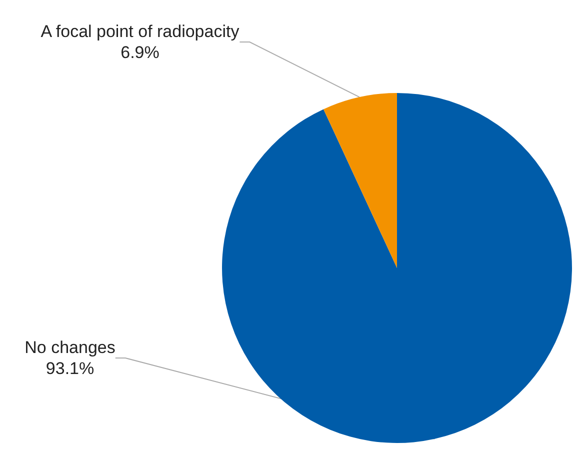 The width and height of the screenshot is (574, 449). I want to click on slice-label: A focal point of radiopacity, so click(140, 31).